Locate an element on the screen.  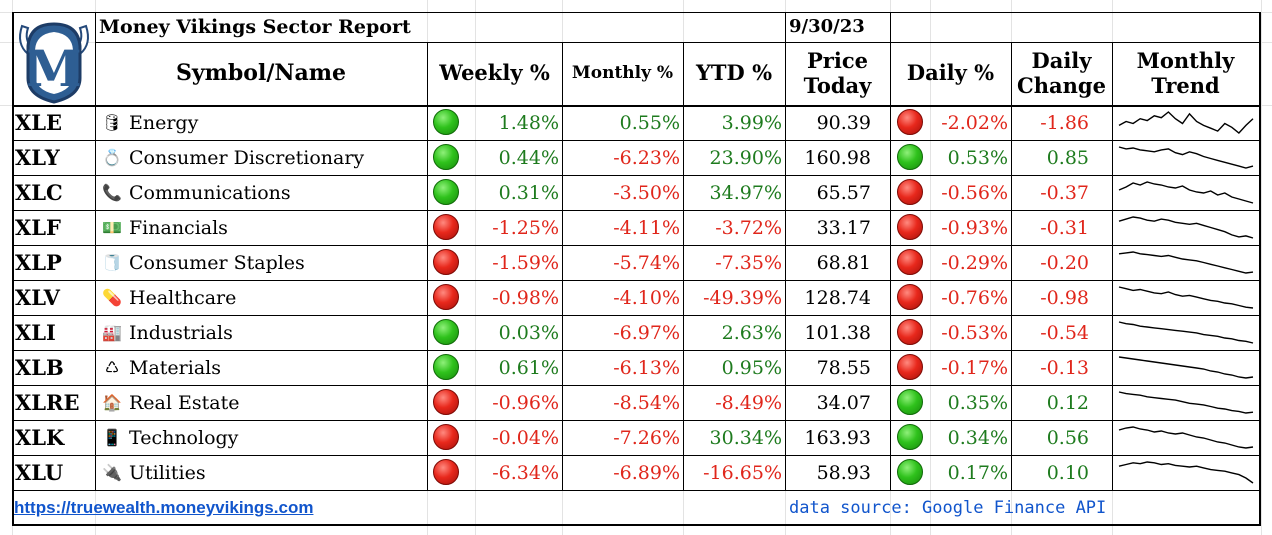
daily-change-cell: 0.12 is located at coordinates (1067, 402).